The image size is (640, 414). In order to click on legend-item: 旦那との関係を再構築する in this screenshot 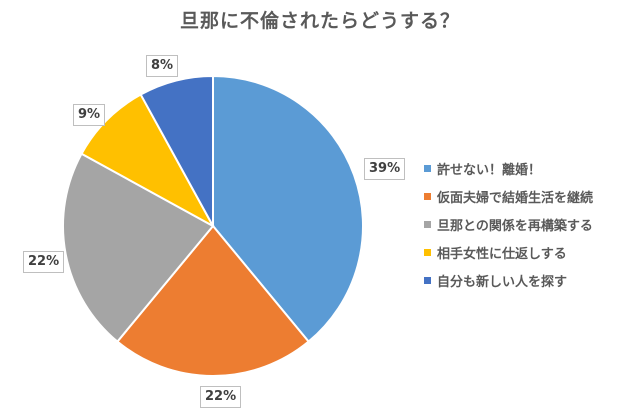, I will do `click(508, 224)`.